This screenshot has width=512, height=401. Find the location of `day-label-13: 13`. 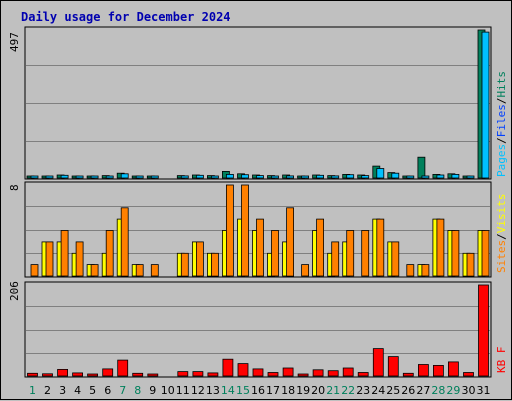

day-label-13: 13 is located at coordinates (213, 390).